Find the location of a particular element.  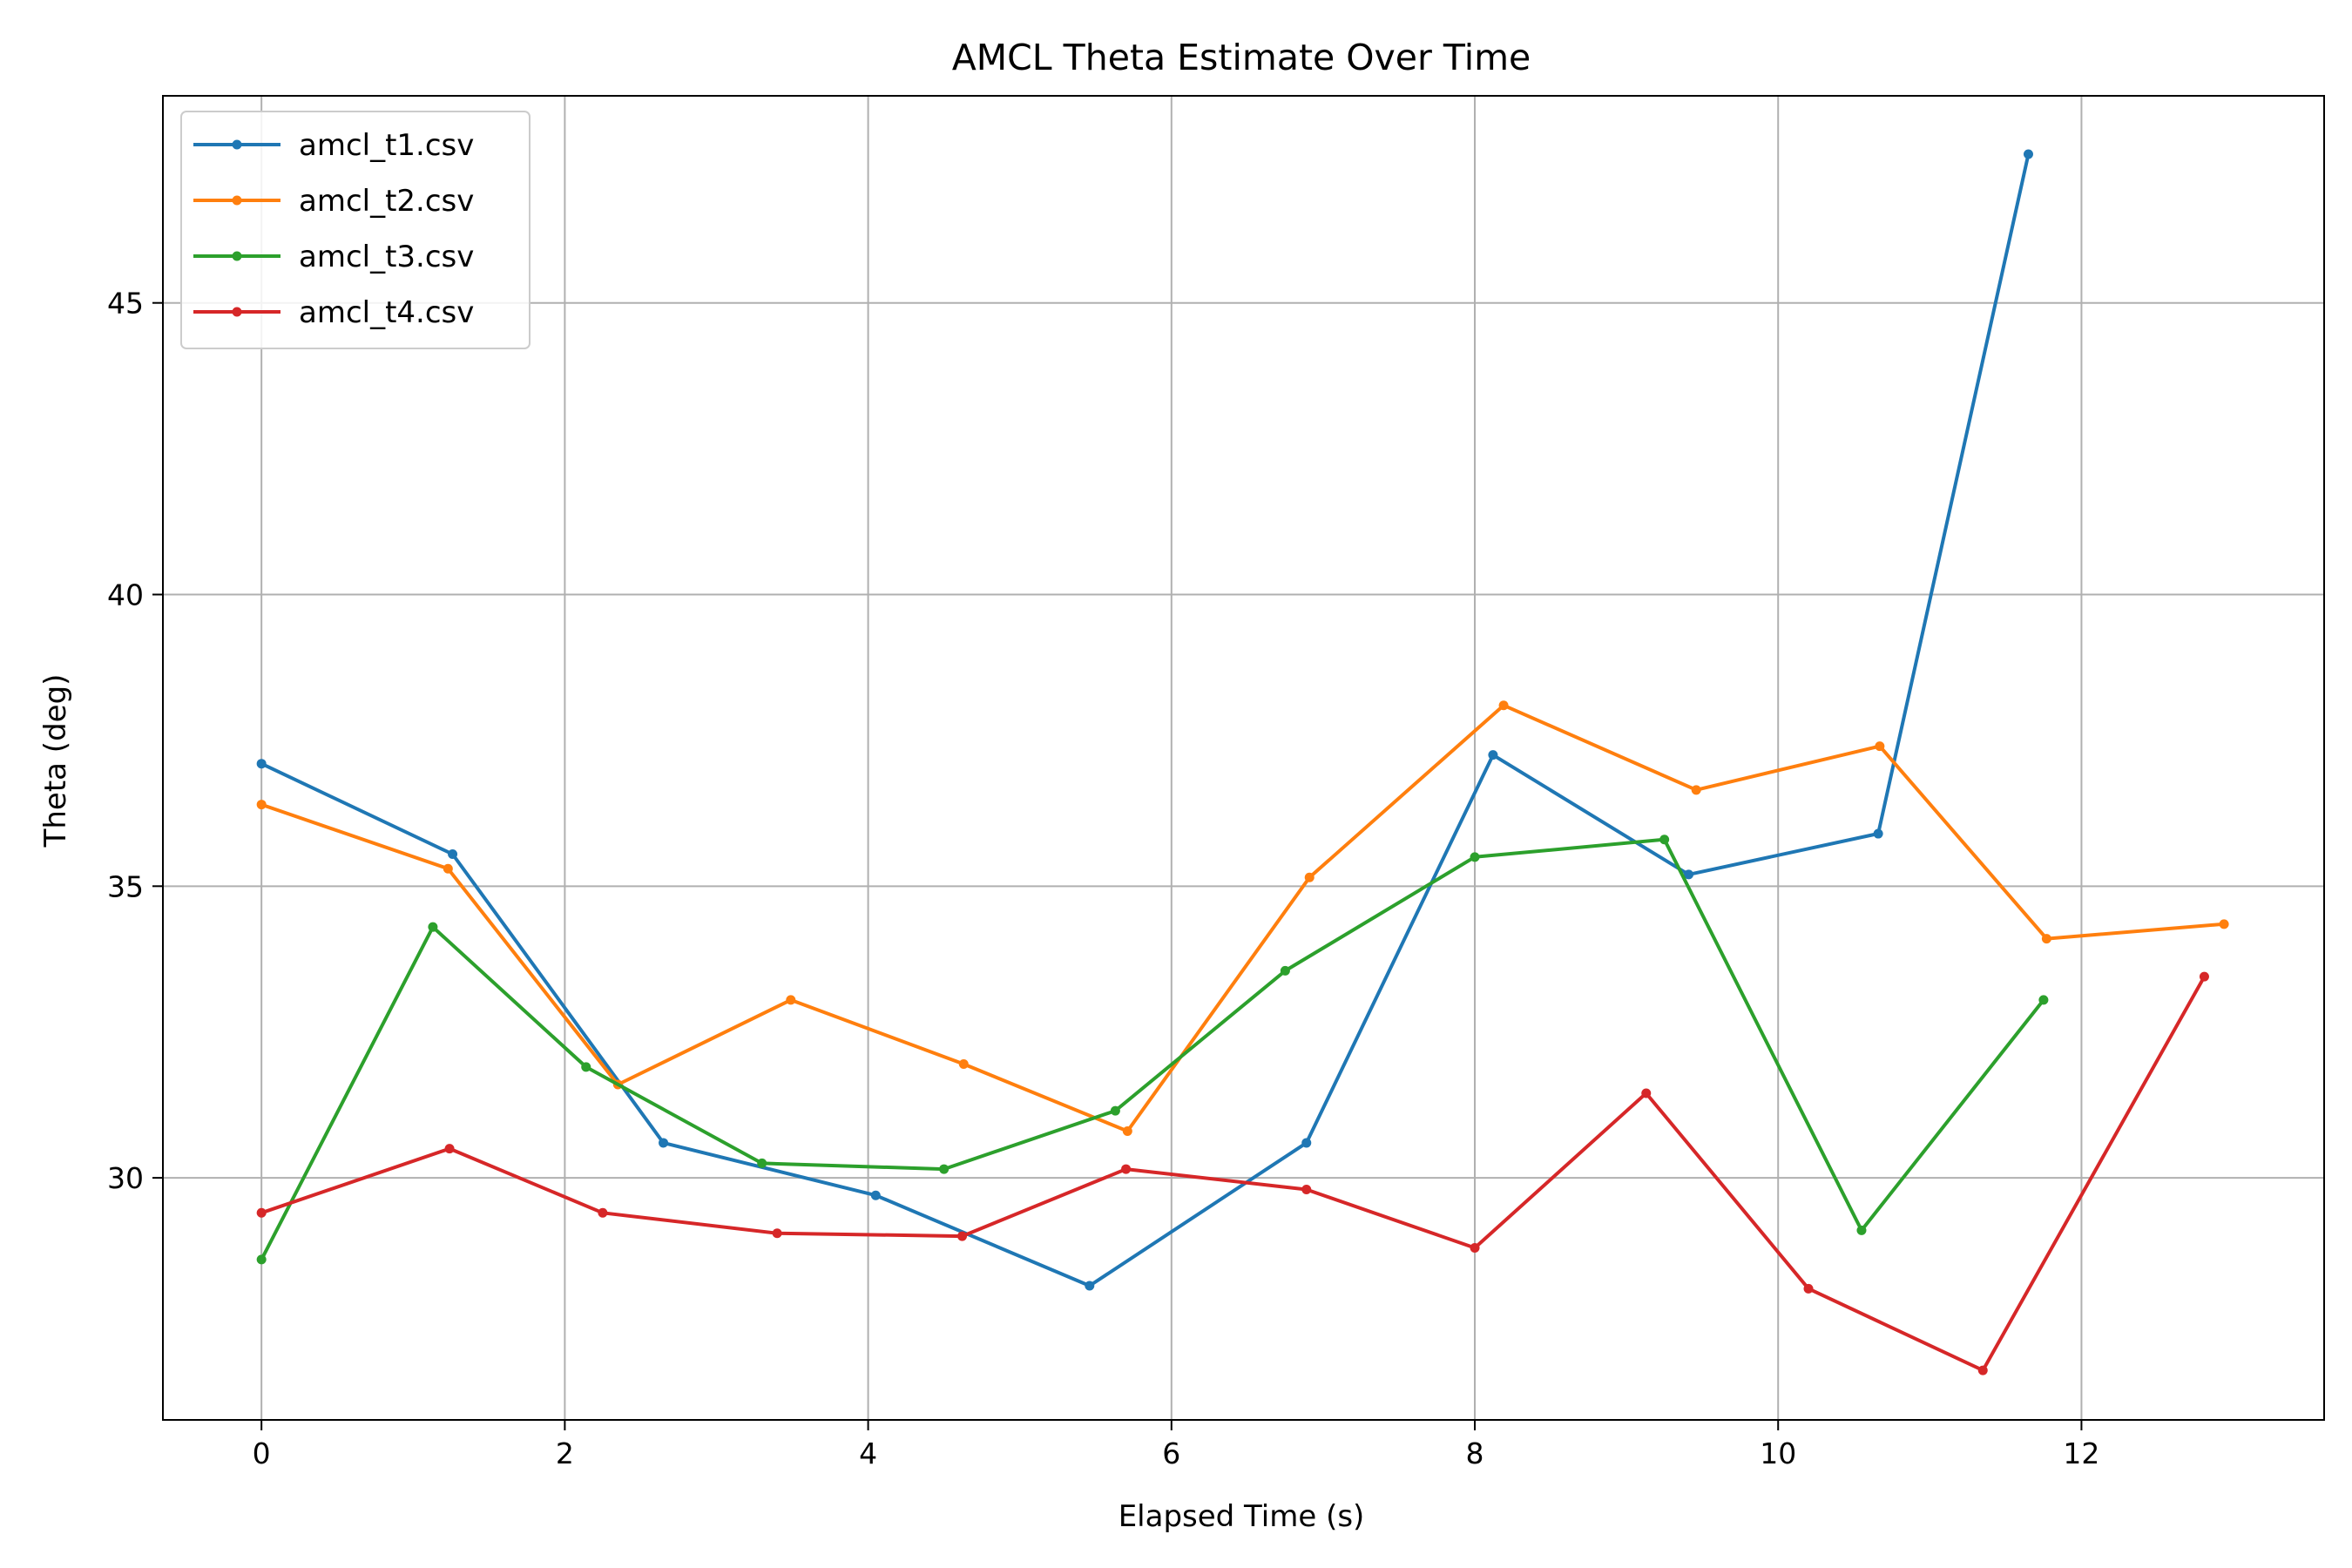

legend-box is located at coordinates (356, 230).